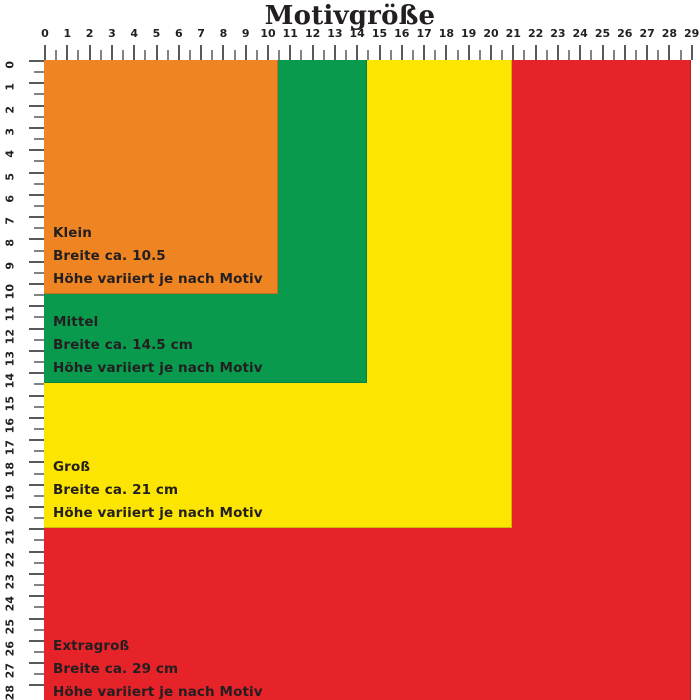 The width and height of the screenshot is (700, 700). I want to click on x-tick-4.5, so click(145, 55).